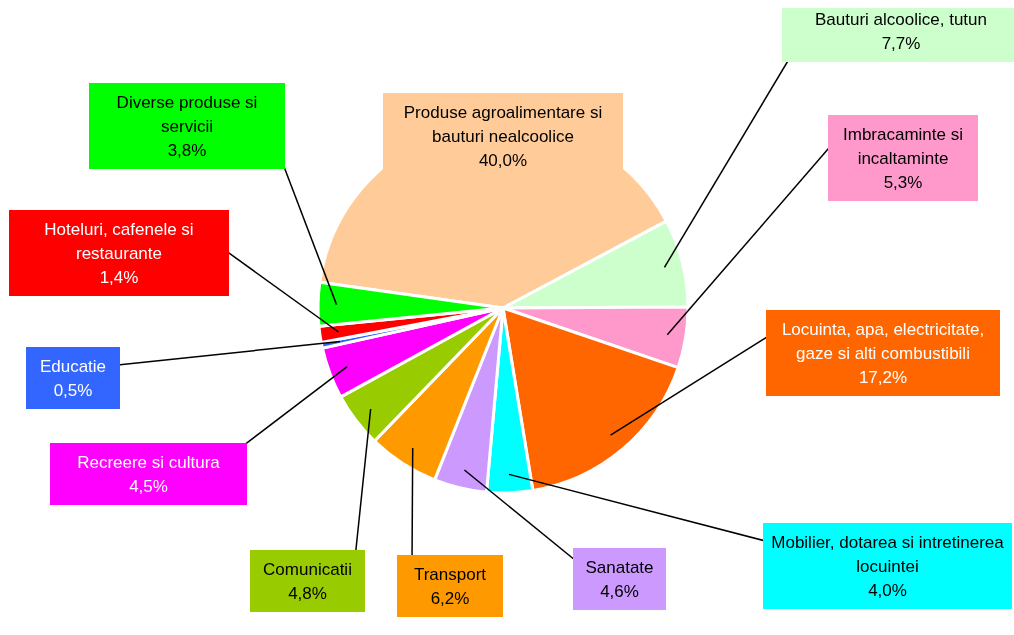  Describe the element at coordinates (503, 124) in the screenshot. I see `slice-label: Produse agroalimentare si bauturi nealcoolice` at that location.